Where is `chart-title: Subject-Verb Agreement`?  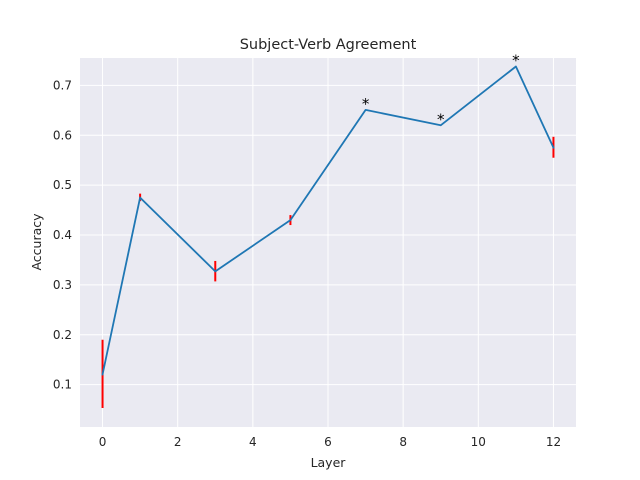
chart-title: Subject-Verb Agreement is located at coordinates (328, 45).